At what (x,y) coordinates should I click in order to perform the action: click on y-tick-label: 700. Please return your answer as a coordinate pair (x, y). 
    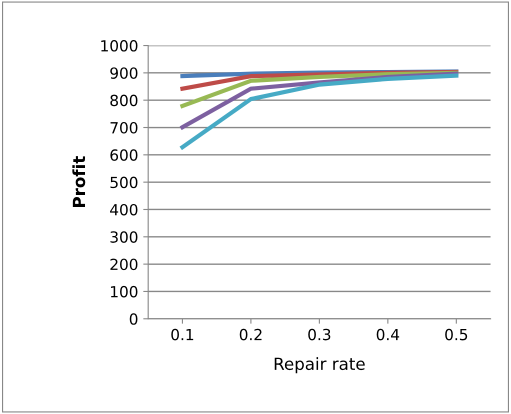
    Looking at the image, I should click on (124, 128).